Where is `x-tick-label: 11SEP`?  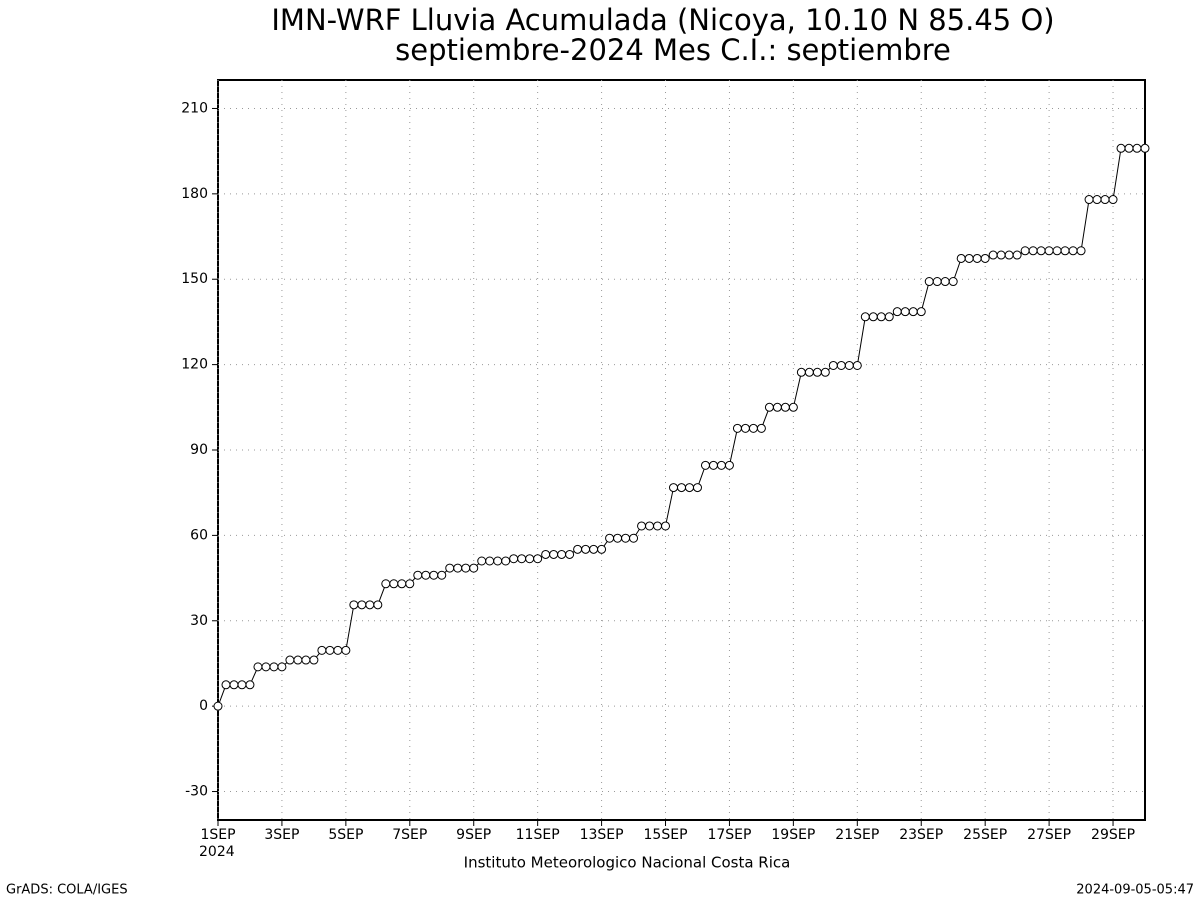
x-tick-label: 11SEP is located at coordinates (538, 835).